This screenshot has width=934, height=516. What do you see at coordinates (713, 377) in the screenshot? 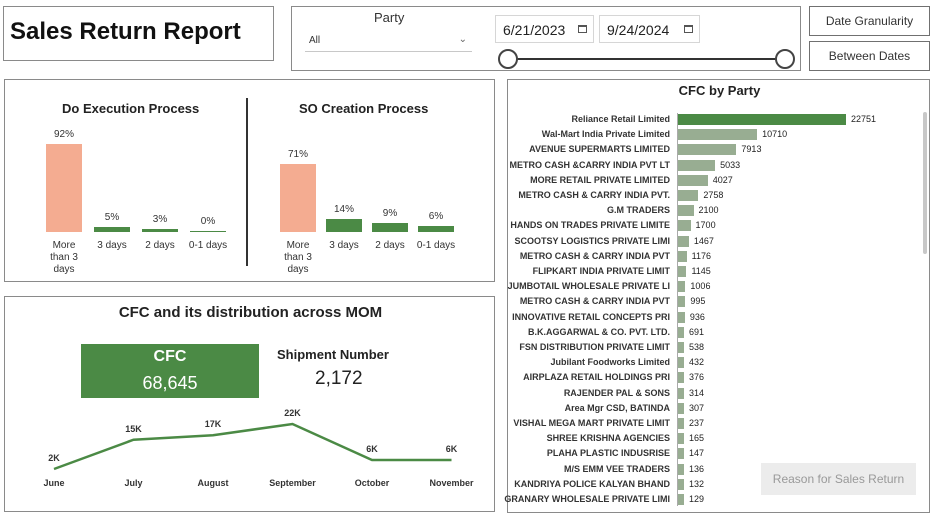
I see `party-row: AIRPLAZA RETAIL HOLDINGS PRI 376` at bounding box center [713, 377].